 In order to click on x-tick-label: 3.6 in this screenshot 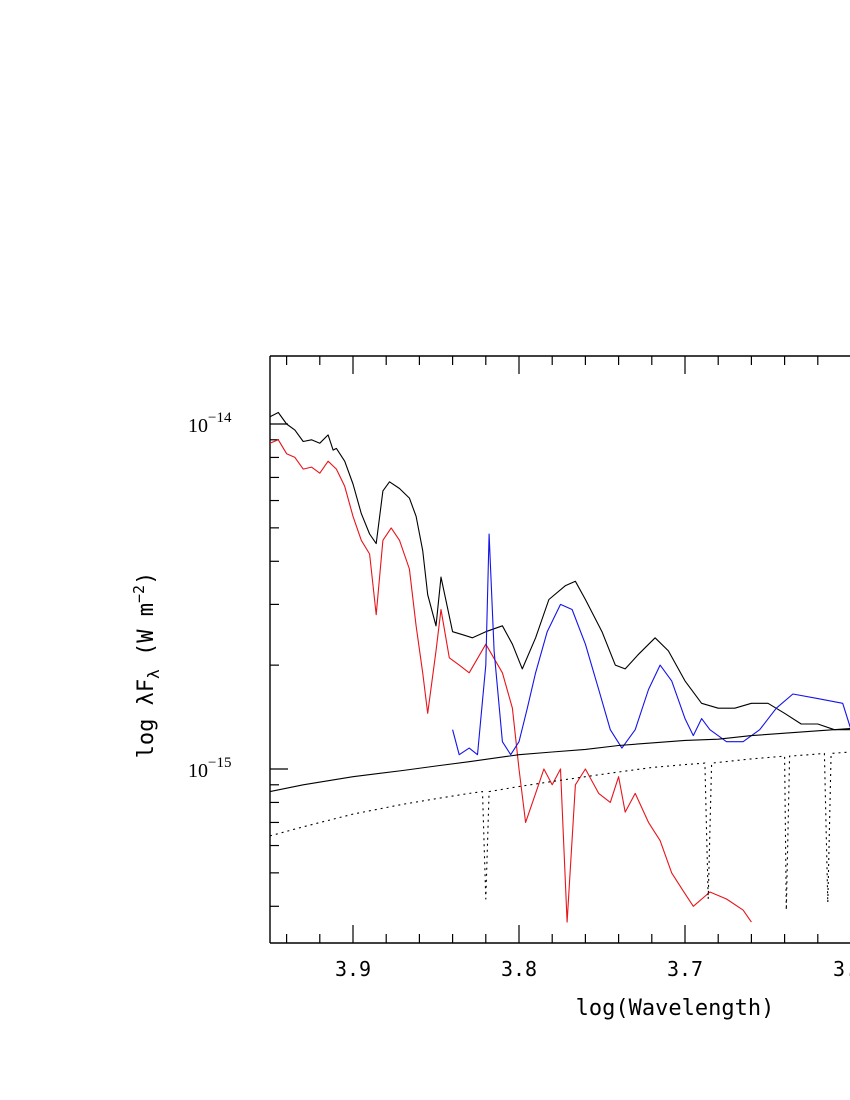, I will do `click(841, 969)`.